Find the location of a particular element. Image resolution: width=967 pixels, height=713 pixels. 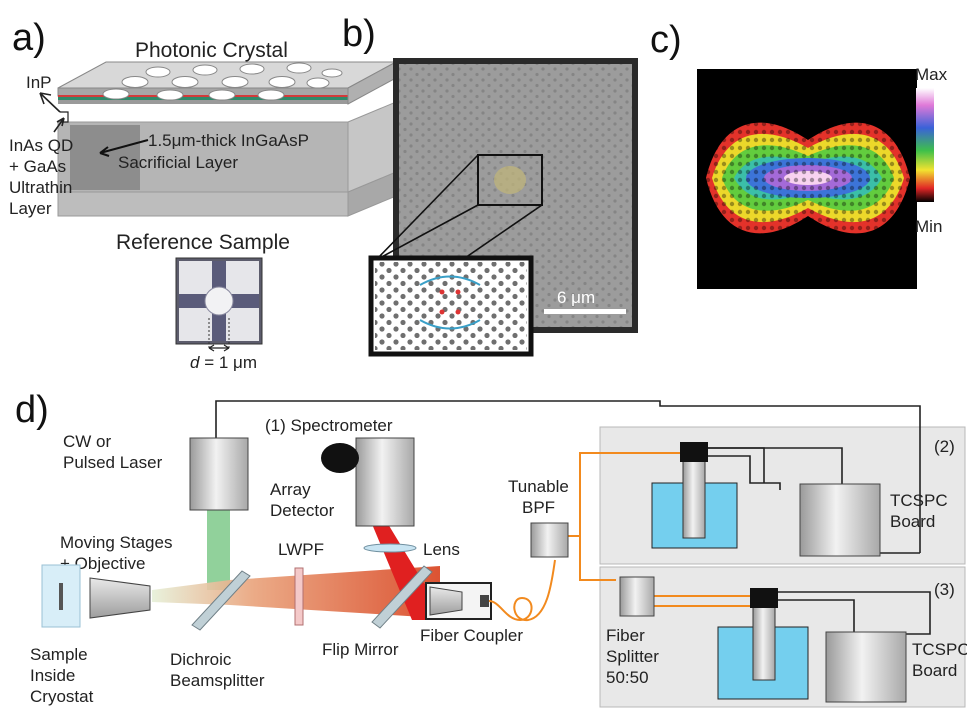

photonic-crystal-title: Photonic Crystal is located at coordinates (211, 50).